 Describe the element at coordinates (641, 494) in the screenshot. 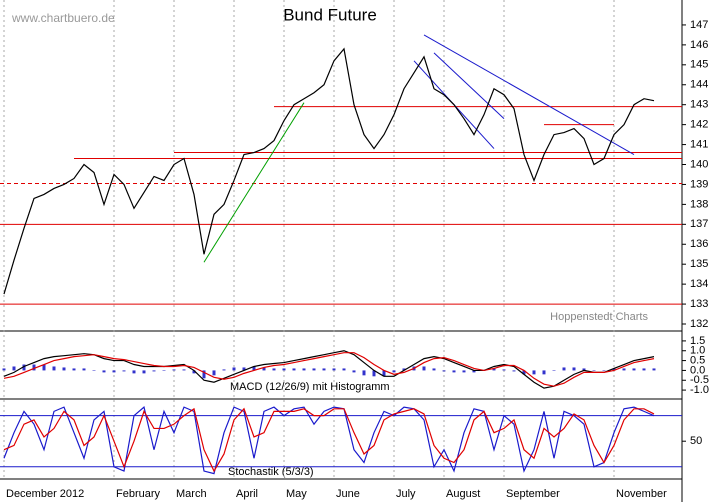

I see `x-tick-label: November` at that location.